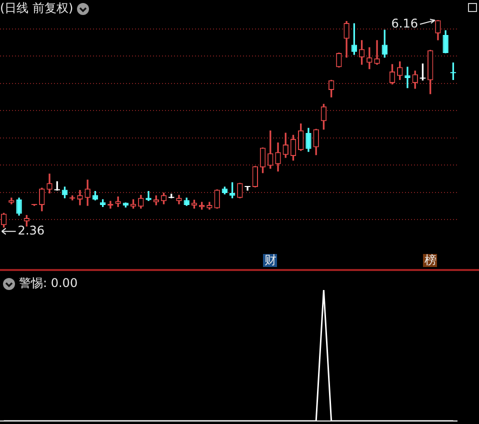 The height and width of the screenshot is (424, 479). I want to click on chart-title: 警惕: 0.00, so click(48, 283).